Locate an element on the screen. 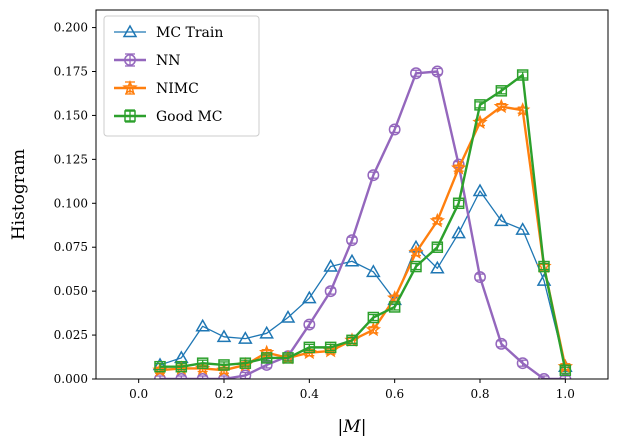  legend-entry: Good MC is located at coordinates (168, 117).